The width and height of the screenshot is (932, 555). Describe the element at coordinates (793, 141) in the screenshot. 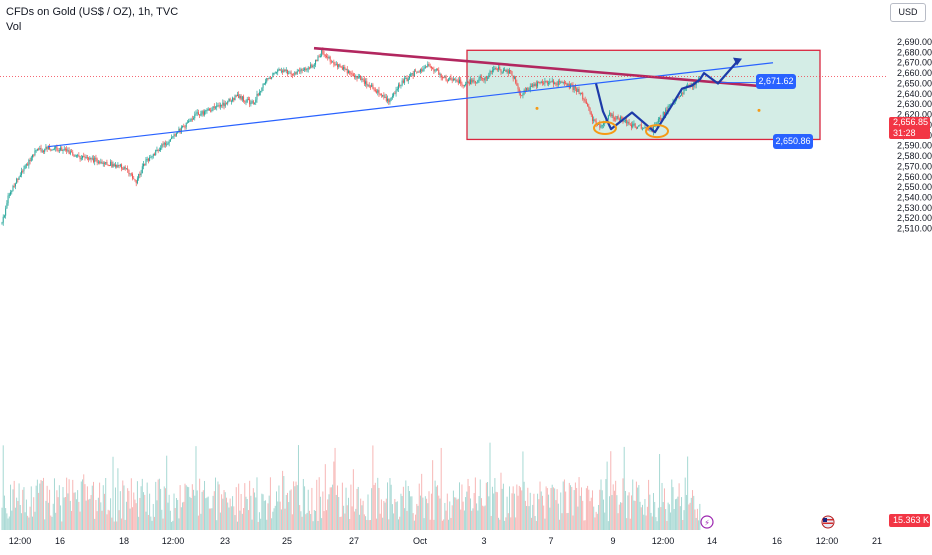

I see `level-price-callout: 2,650.86` at that location.